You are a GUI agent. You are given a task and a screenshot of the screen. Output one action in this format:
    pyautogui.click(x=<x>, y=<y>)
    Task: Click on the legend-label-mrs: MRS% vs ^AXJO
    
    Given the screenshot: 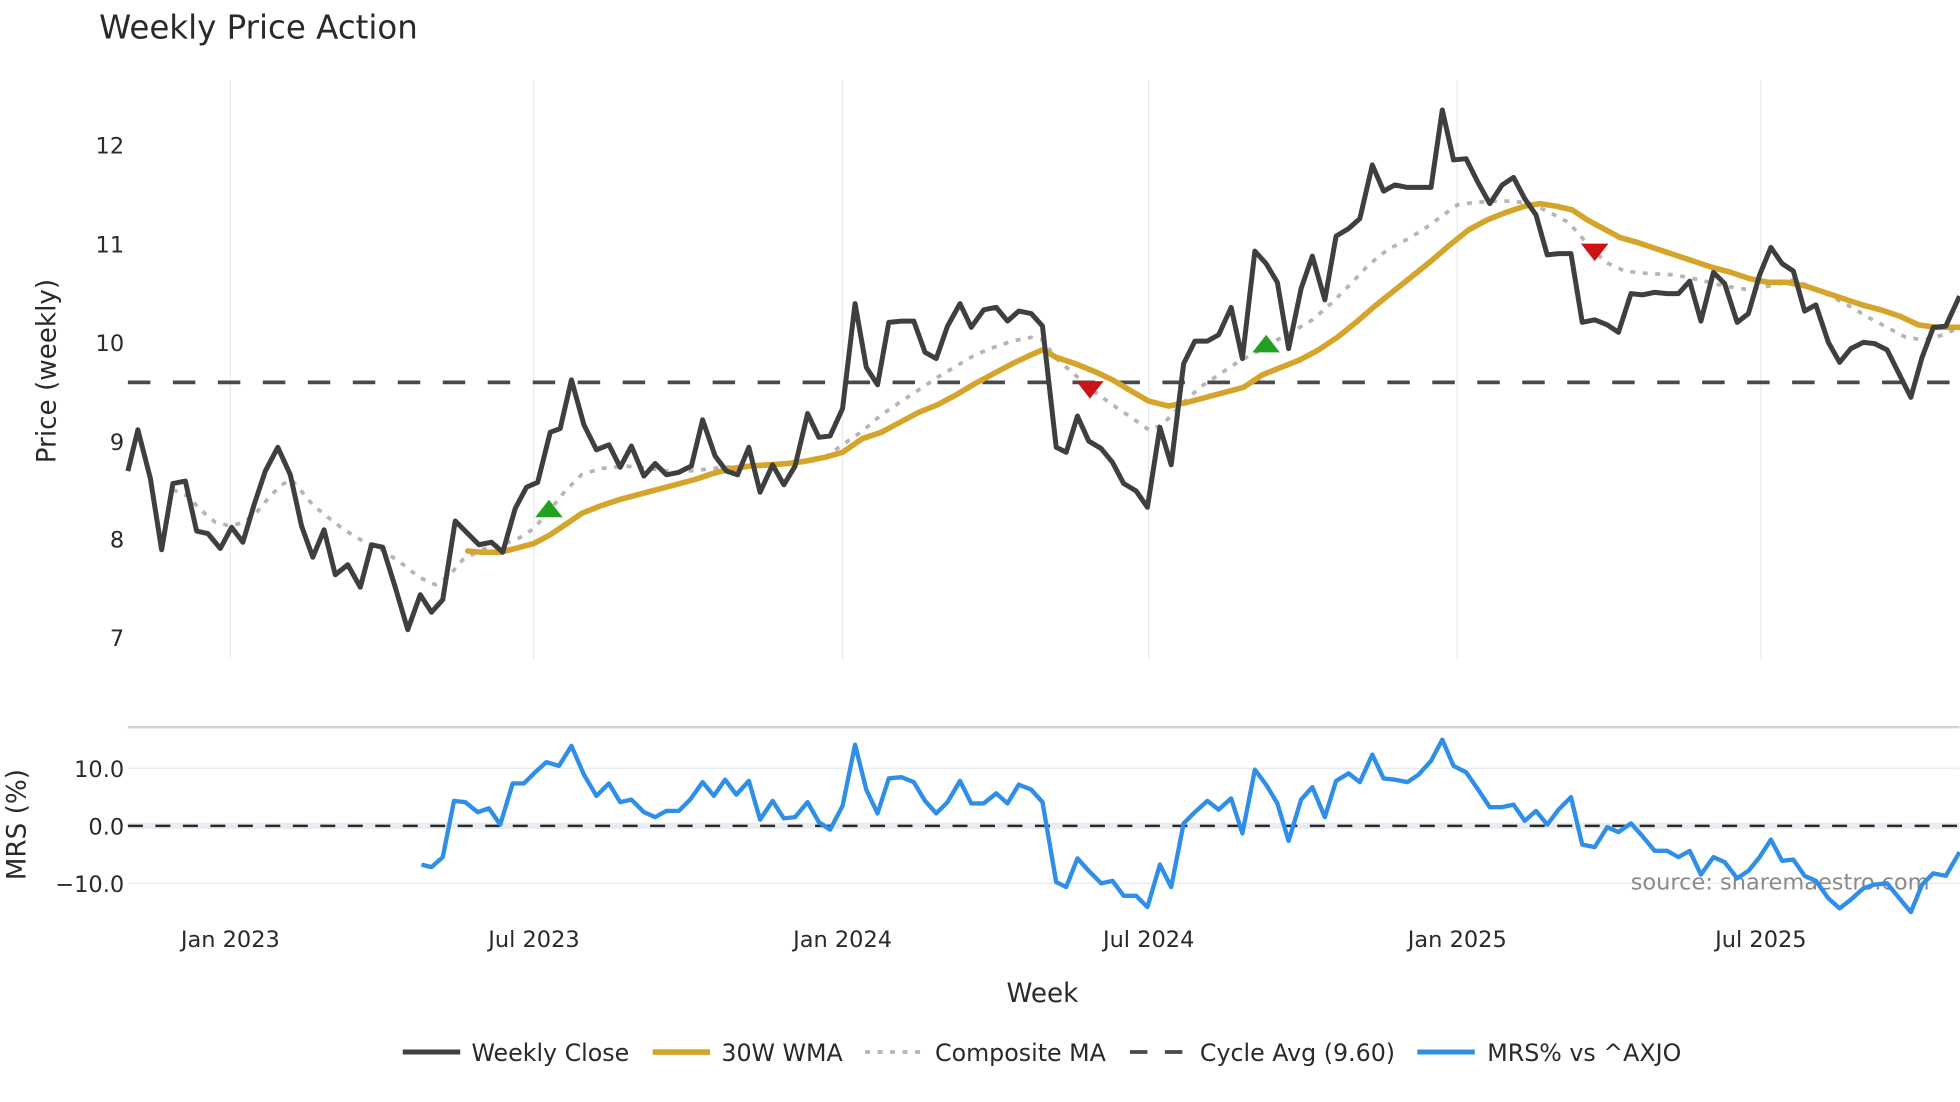 What is the action you would take?
    pyautogui.click(x=1584, y=1053)
    